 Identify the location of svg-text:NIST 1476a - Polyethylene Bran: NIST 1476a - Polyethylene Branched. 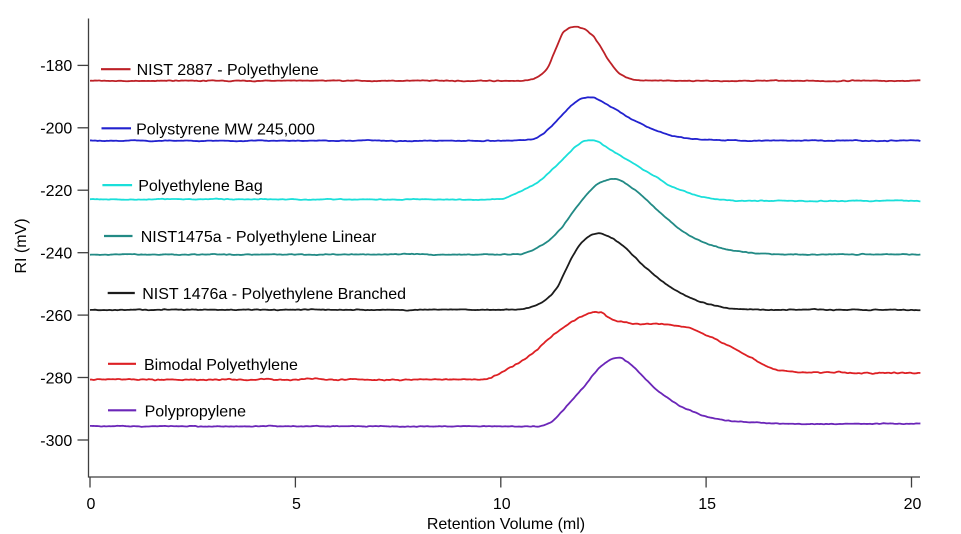
(274, 294).